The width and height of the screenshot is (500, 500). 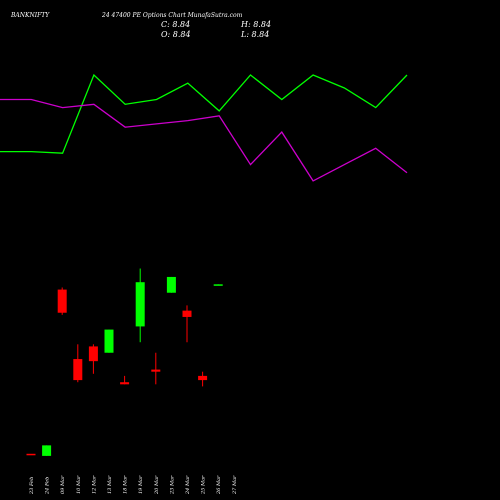 What do you see at coordinates (141, 484) in the screenshot?
I see `x-tick-label: 19 Mar` at bounding box center [141, 484].